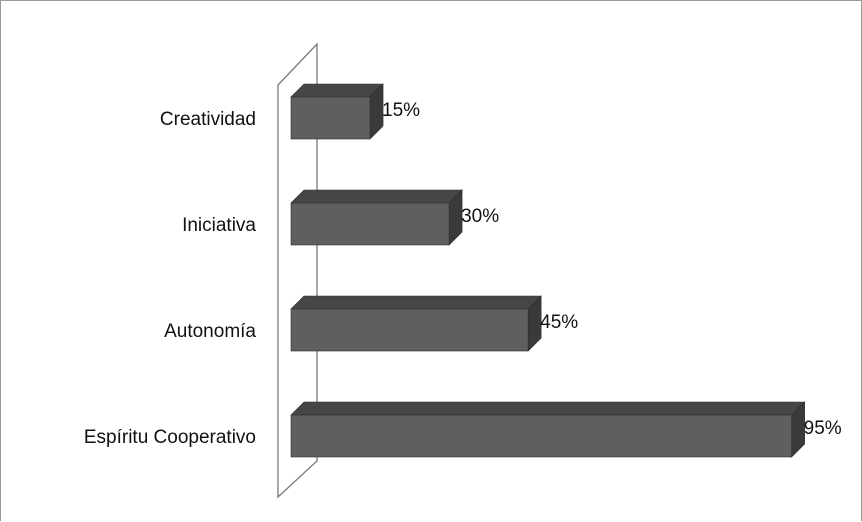 Image resolution: width=862 pixels, height=522 pixels. What do you see at coordinates (210, 331) in the screenshot?
I see `category-label: Autonomía` at bounding box center [210, 331].